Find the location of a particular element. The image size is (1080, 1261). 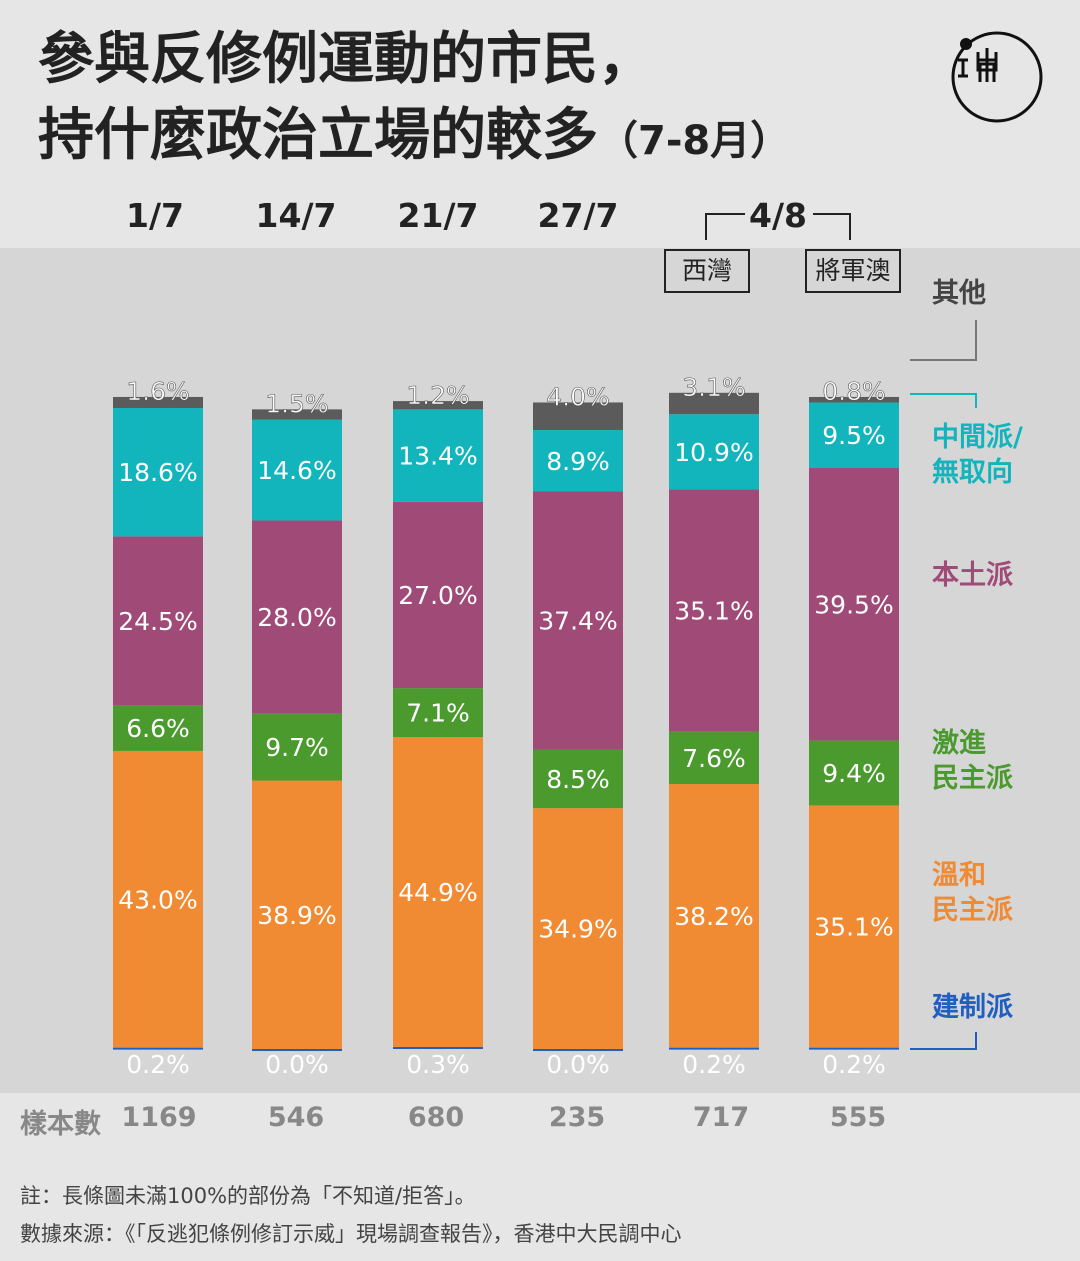

label-radical-1: 6.6% is located at coordinates (158, 728).